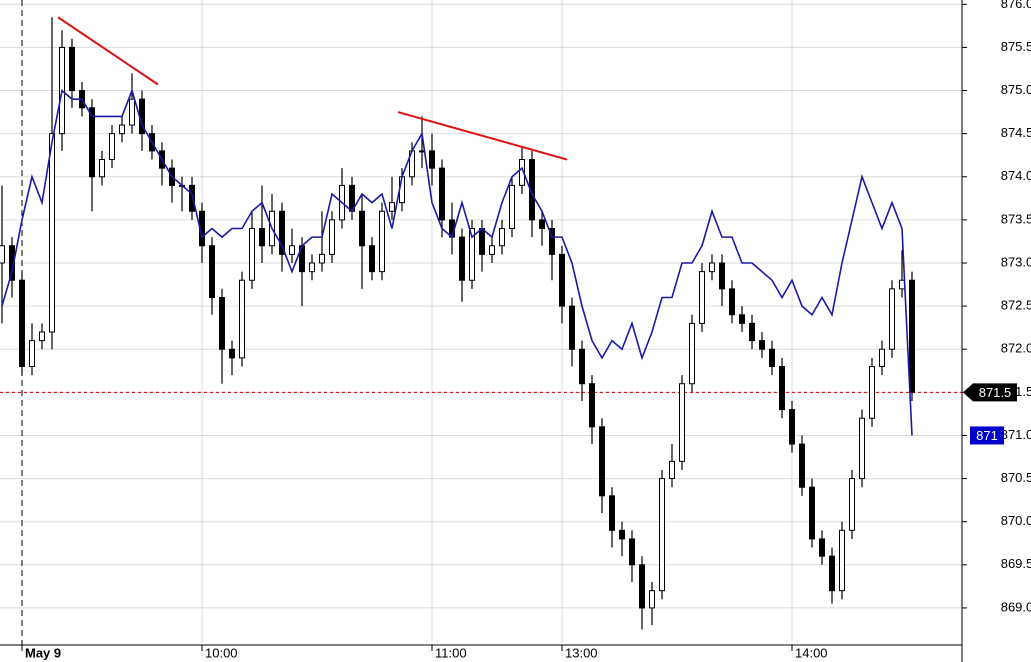  Describe the element at coordinates (1016, 348) in the screenshot. I see `y-tick-label: 872.0` at that location.